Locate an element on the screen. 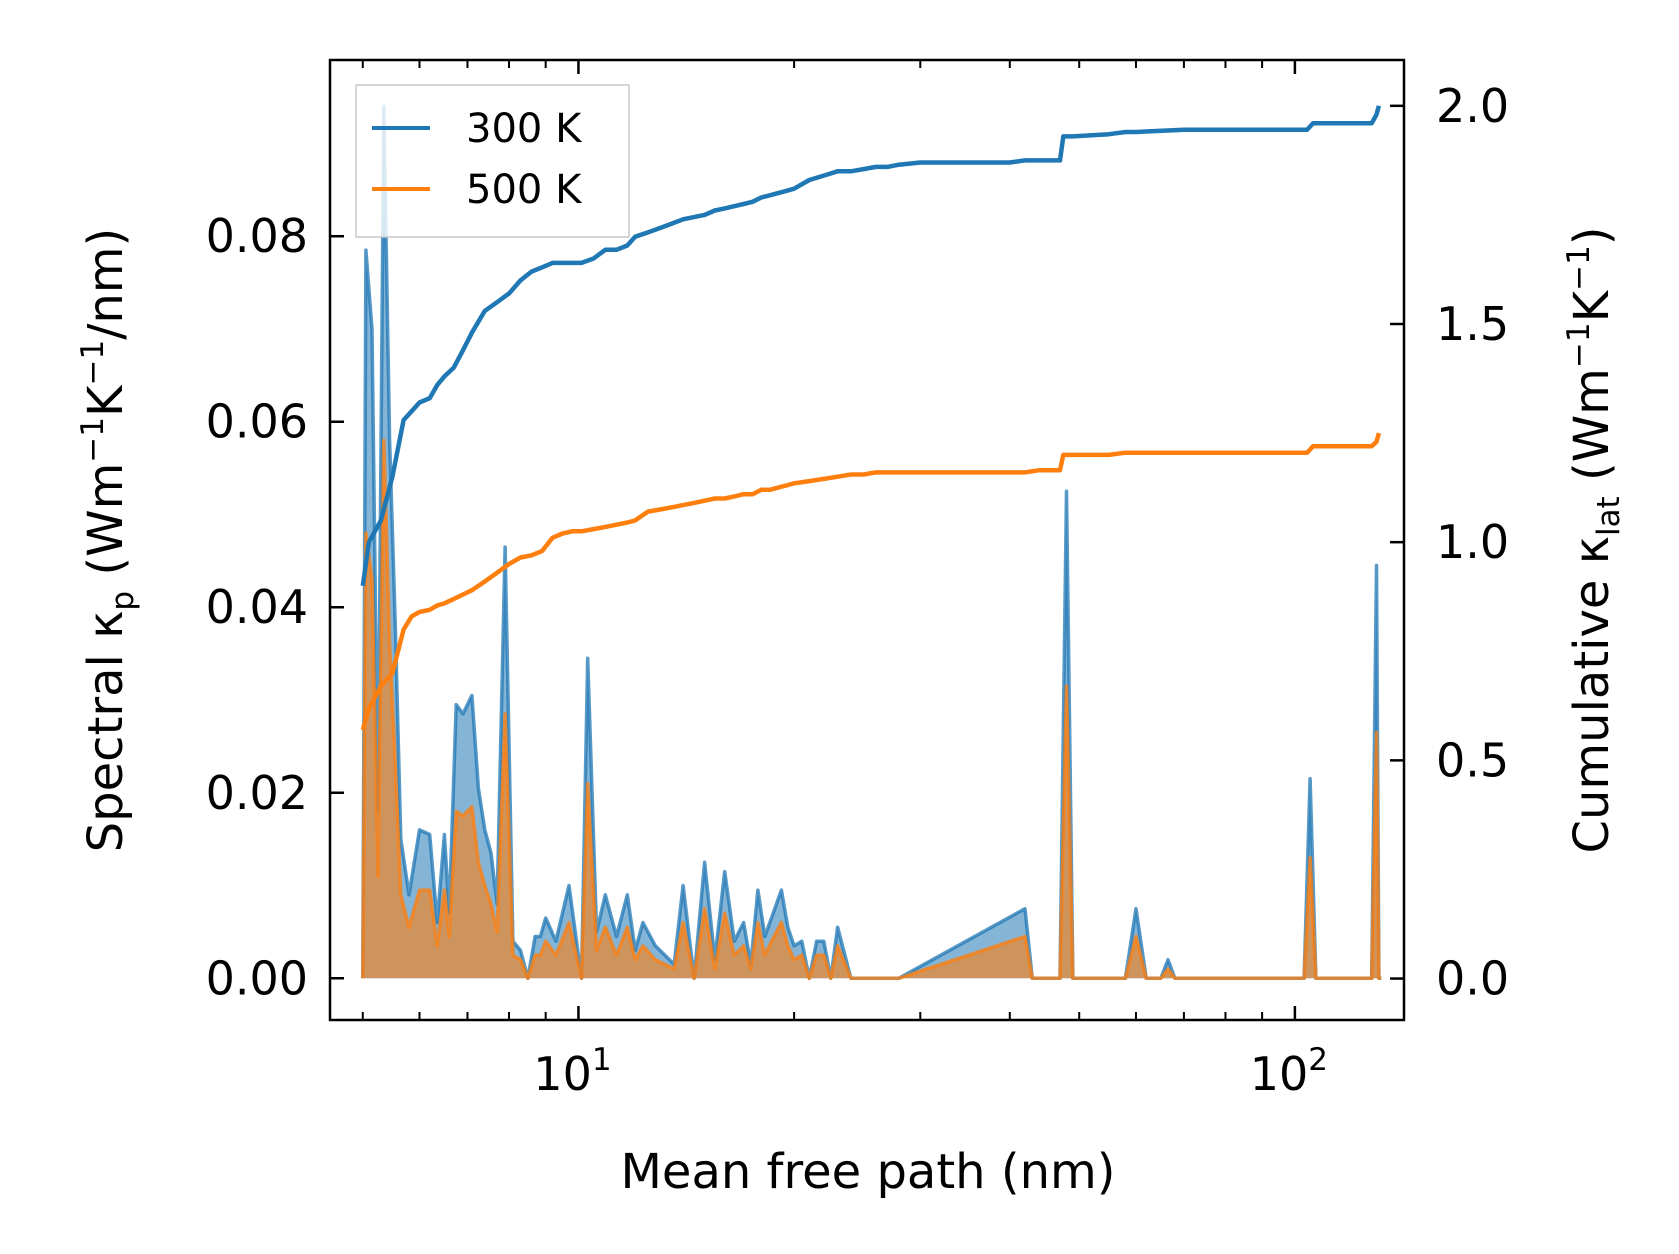 The width and height of the screenshot is (1679, 1254). x-axis-title: Mean free path (nm) is located at coordinates (868, 1172).